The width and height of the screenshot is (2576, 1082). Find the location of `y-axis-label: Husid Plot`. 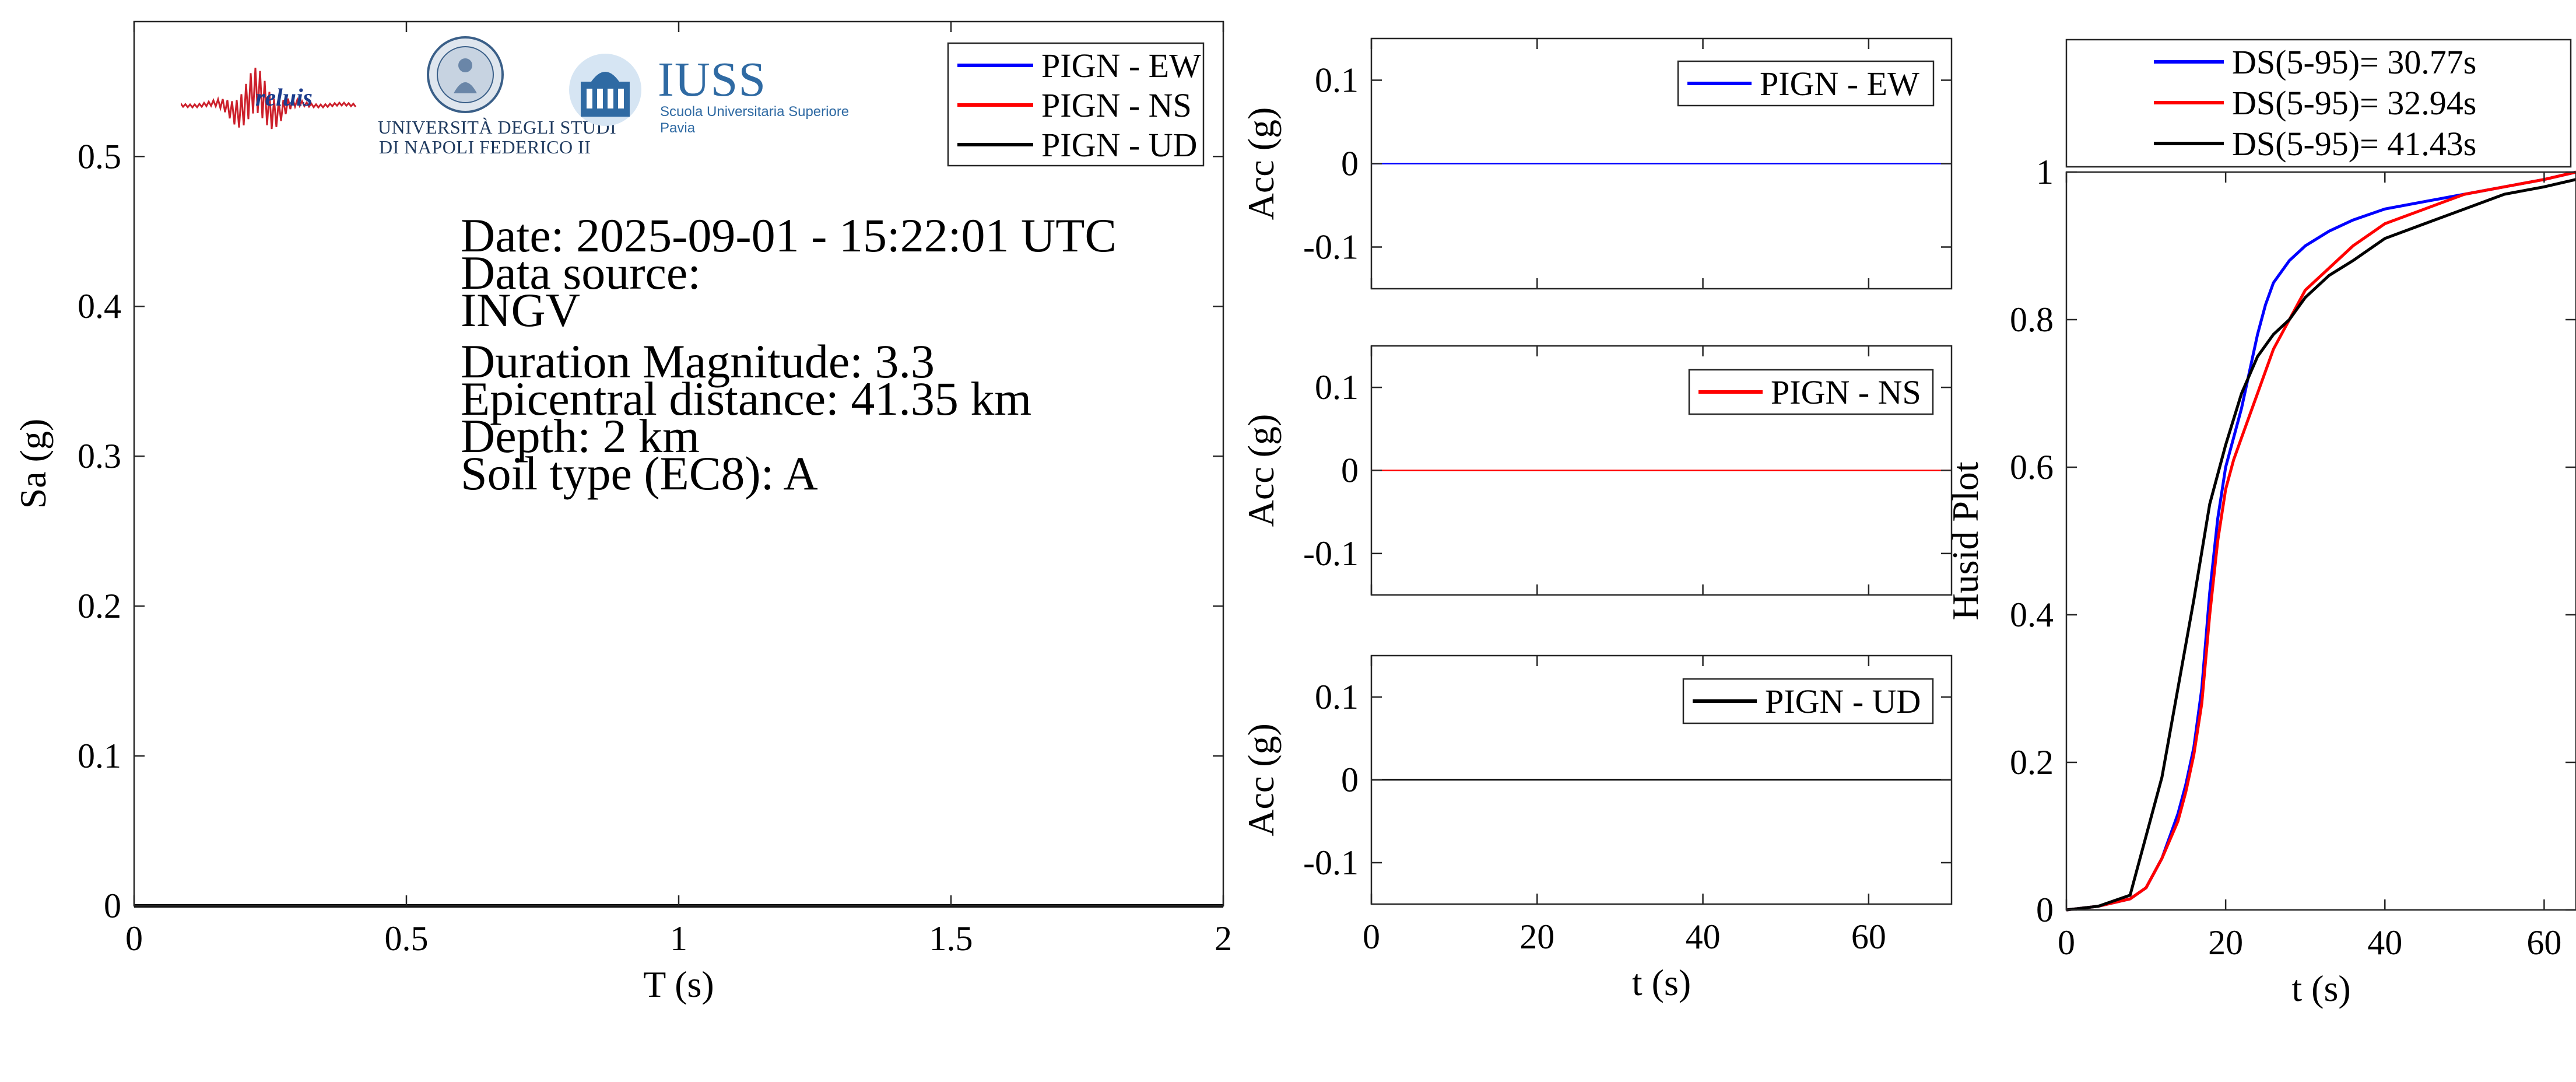

y-axis-label: Husid Plot is located at coordinates (1965, 540).